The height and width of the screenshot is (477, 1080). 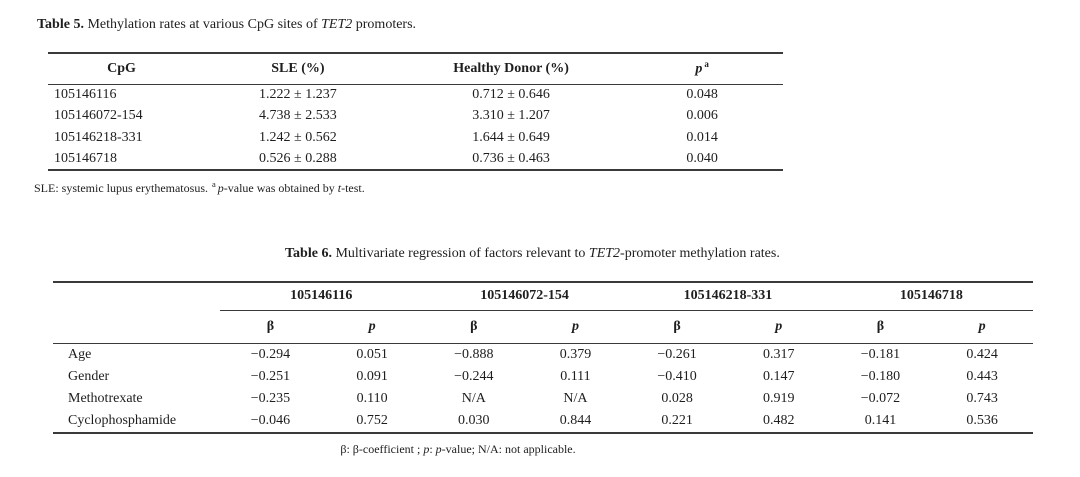 What do you see at coordinates (604, 253) in the screenshot?
I see `table6-caption-gene: TET2` at bounding box center [604, 253].